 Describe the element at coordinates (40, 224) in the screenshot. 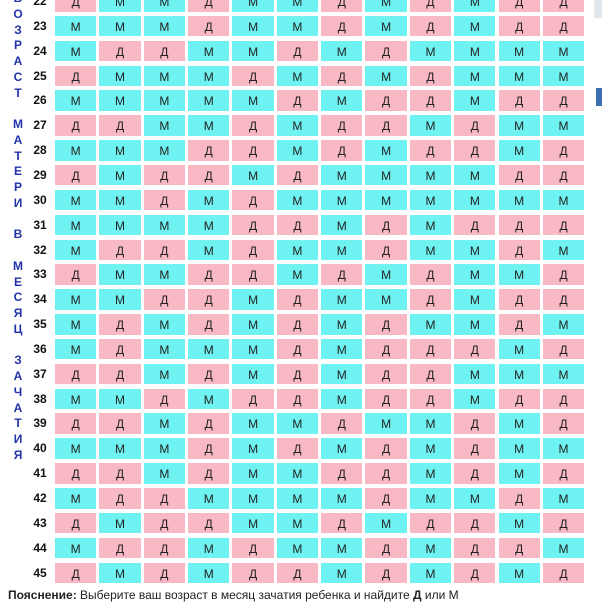

I see `row-age-label: 31` at that location.